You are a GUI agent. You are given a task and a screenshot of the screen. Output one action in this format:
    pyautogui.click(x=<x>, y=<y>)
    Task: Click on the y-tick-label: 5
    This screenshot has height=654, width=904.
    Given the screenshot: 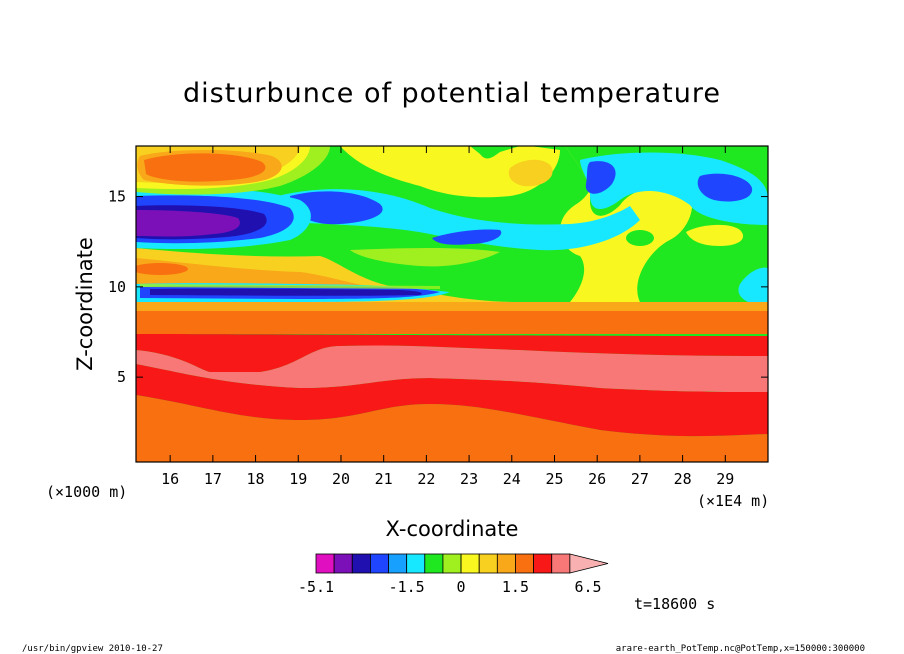 What is the action you would take?
    pyautogui.click(x=121, y=377)
    